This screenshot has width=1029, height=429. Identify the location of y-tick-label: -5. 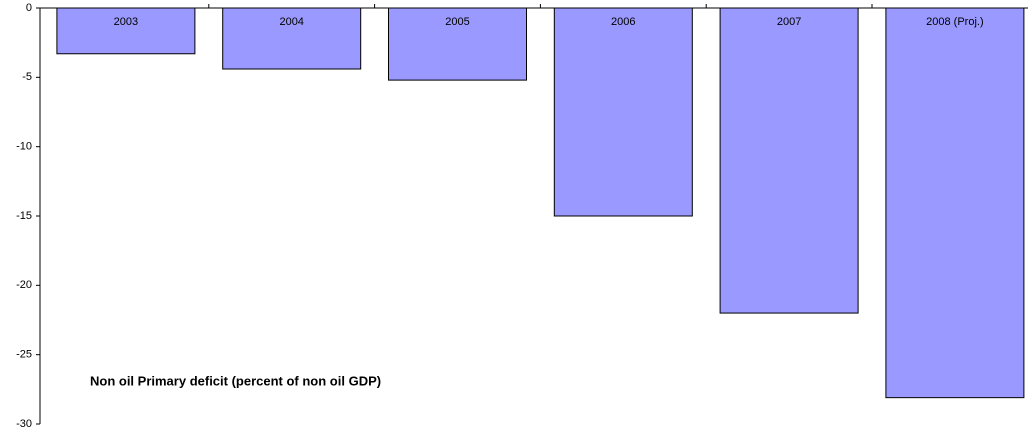
(27, 77).